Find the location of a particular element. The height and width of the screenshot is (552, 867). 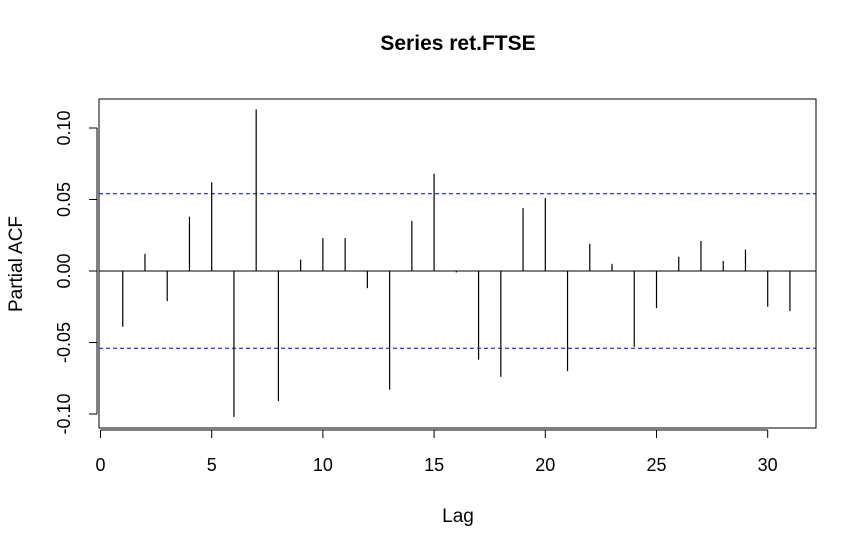

x-axis-label: Lag is located at coordinates (458, 516).